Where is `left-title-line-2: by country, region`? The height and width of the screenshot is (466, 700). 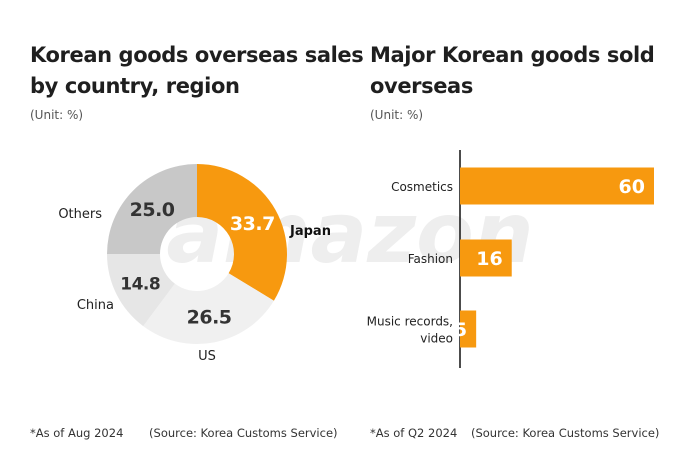 left-title-line-2: by country, region is located at coordinates (135, 86).